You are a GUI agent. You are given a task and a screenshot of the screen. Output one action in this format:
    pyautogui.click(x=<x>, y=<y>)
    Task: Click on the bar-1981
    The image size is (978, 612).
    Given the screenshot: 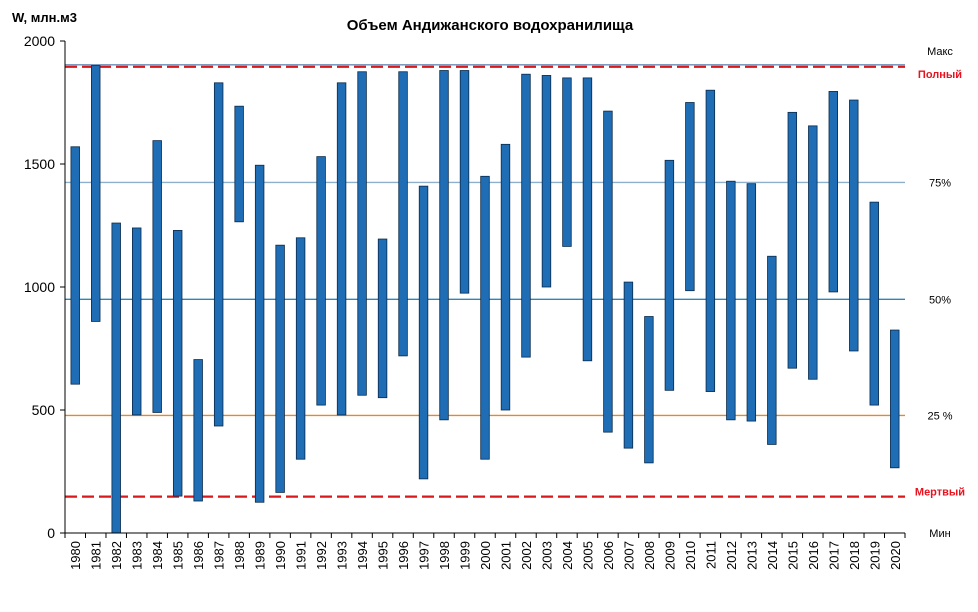 What is the action you would take?
    pyautogui.click(x=96, y=193)
    